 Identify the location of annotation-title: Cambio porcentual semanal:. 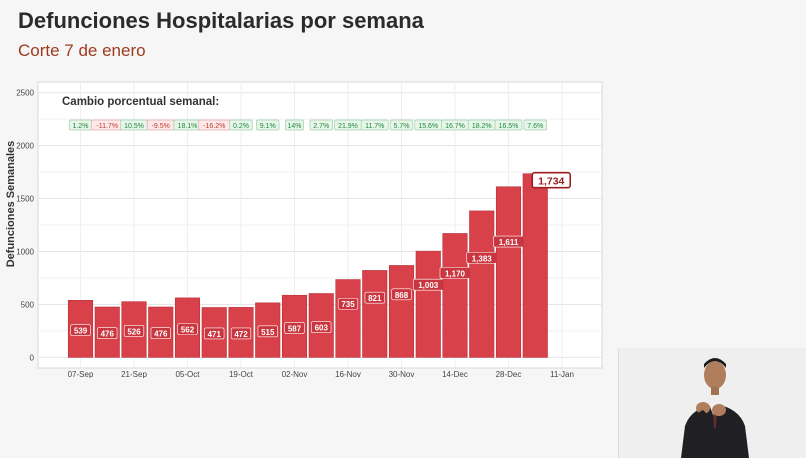
(140, 102).